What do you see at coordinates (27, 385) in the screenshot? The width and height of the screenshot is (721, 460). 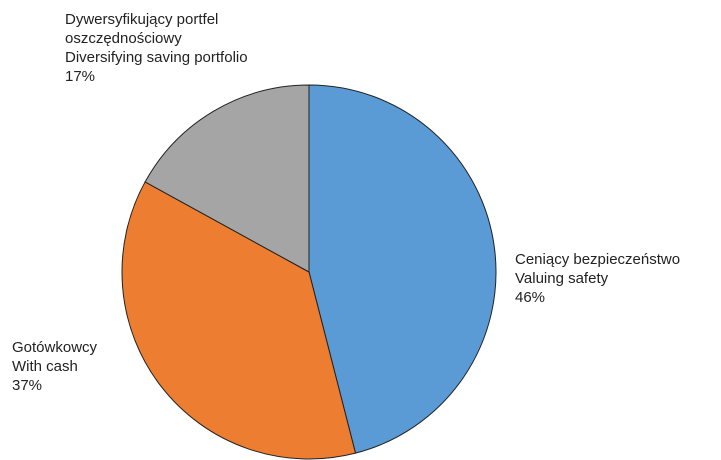 I see `slice-value-label: 37%` at bounding box center [27, 385].